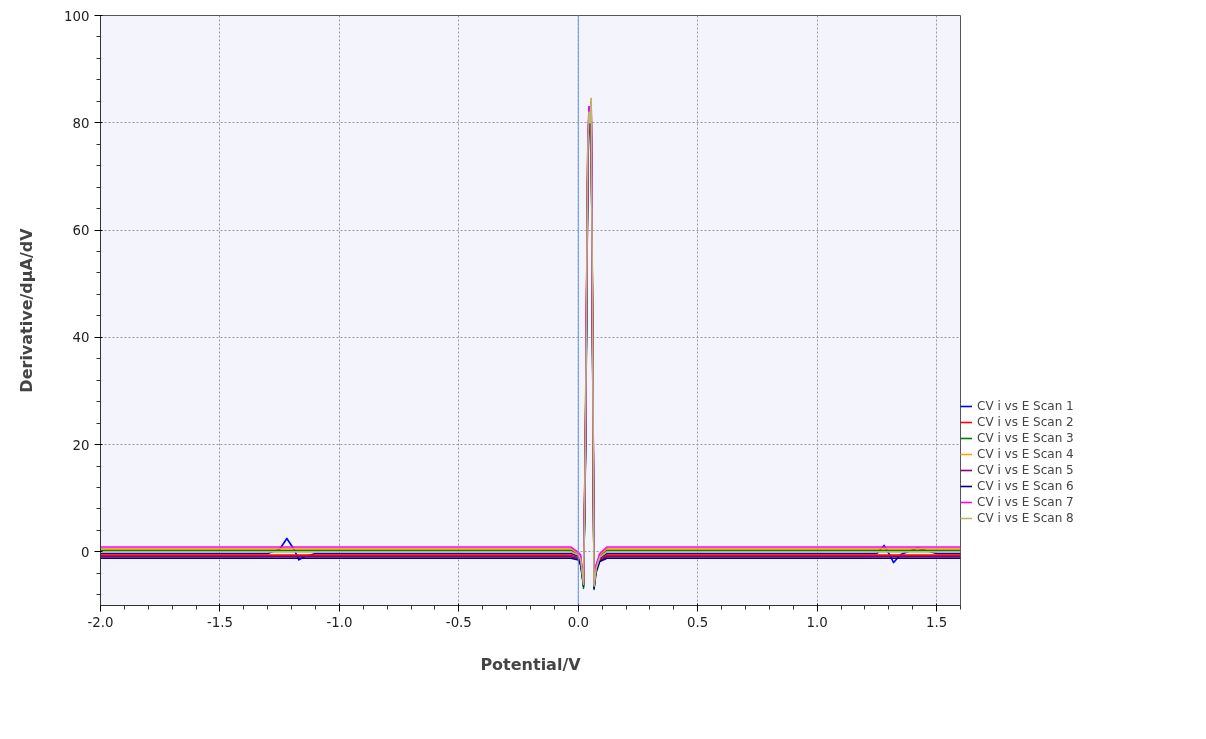 The height and width of the screenshot is (739, 1206). Describe the element at coordinates (1025, 454) in the screenshot. I see `legend-label: CV i vs E Scan 4` at that location.